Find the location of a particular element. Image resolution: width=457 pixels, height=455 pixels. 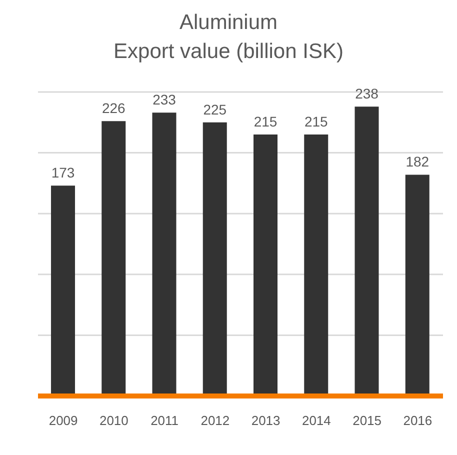

x-tick-label: 2013 is located at coordinates (265, 420).